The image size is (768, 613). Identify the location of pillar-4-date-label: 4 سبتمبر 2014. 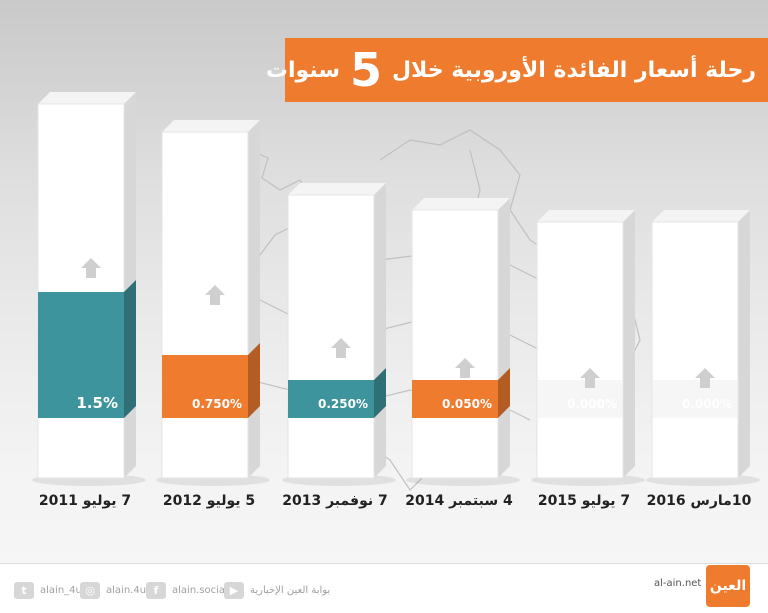
(459, 501).